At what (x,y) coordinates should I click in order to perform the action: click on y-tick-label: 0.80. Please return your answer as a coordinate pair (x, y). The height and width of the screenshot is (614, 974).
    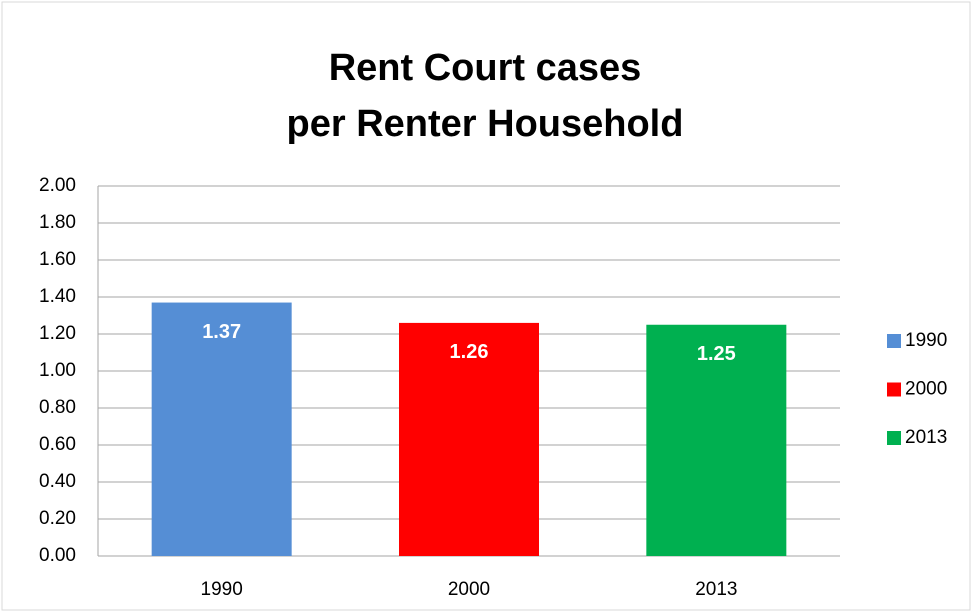
    Looking at the image, I should click on (57, 407).